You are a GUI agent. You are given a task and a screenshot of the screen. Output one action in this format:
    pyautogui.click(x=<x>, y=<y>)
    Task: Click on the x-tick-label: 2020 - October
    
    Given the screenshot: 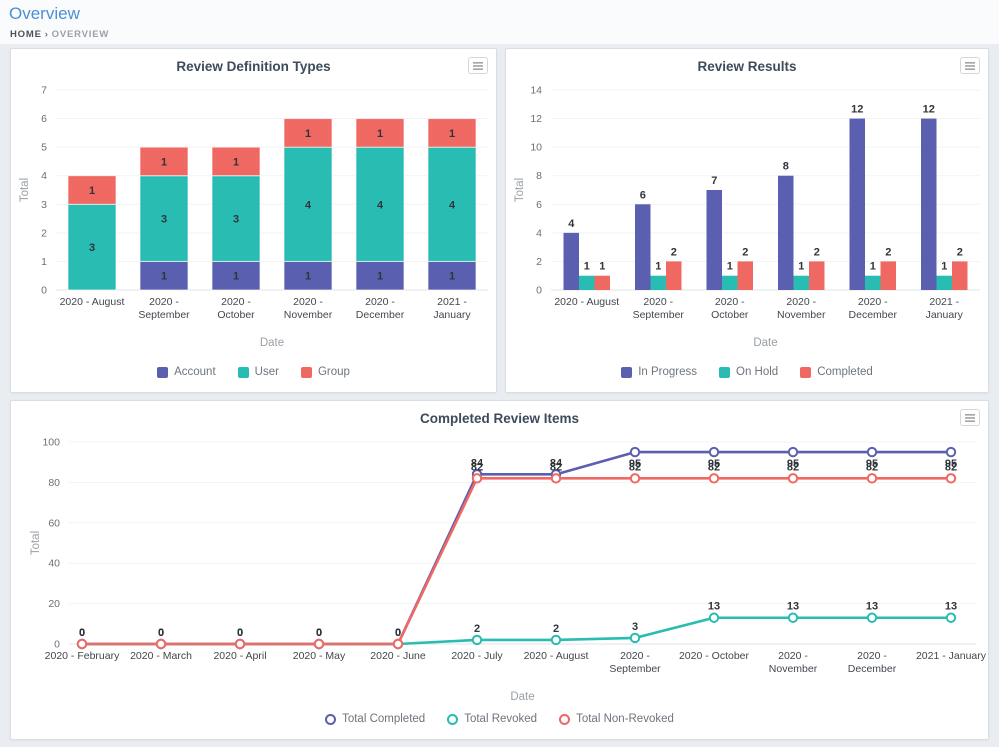 What is the action you would take?
    pyautogui.click(x=714, y=656)
    